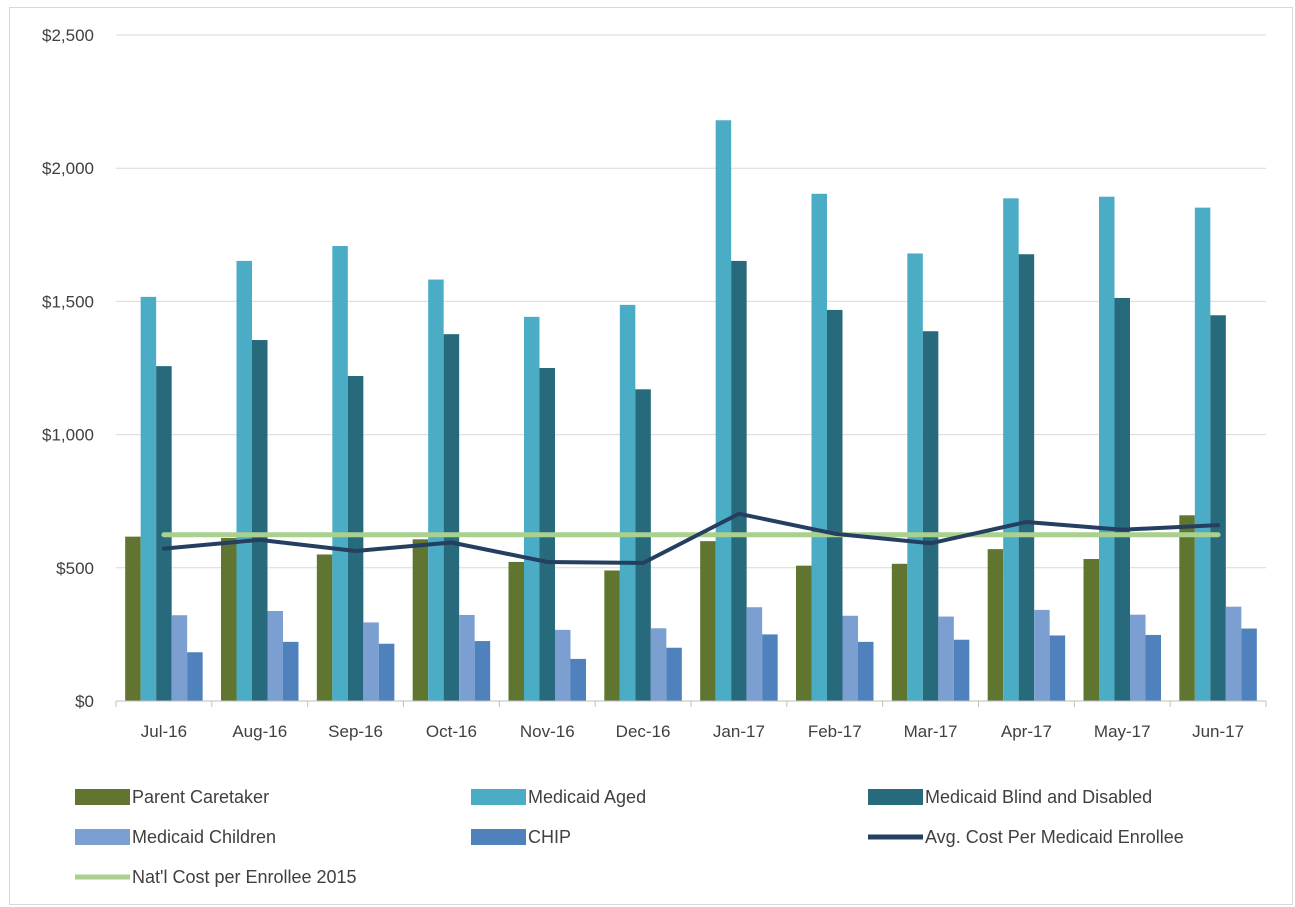  I want to click on x-tick-label: Apr-17, so click(1026, 731).